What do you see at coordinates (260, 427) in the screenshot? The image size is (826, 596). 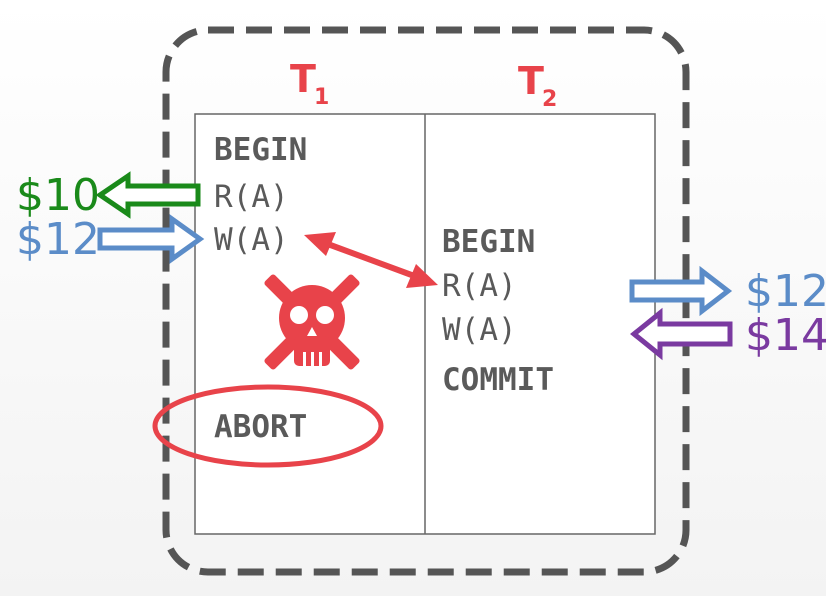 I see `t1-abort: ABORT` at bounding box center [260, 427].